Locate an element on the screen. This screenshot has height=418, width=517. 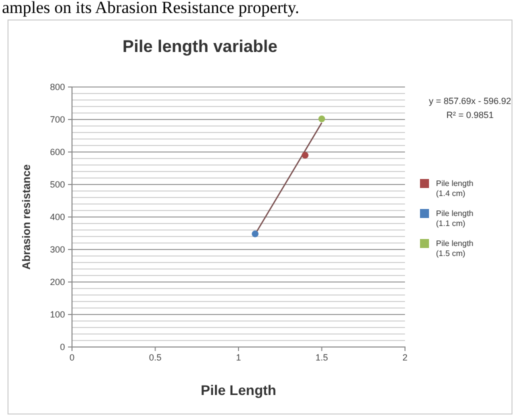
text: y = 857.69x - 596.92 is located at coordinates (470, 101).